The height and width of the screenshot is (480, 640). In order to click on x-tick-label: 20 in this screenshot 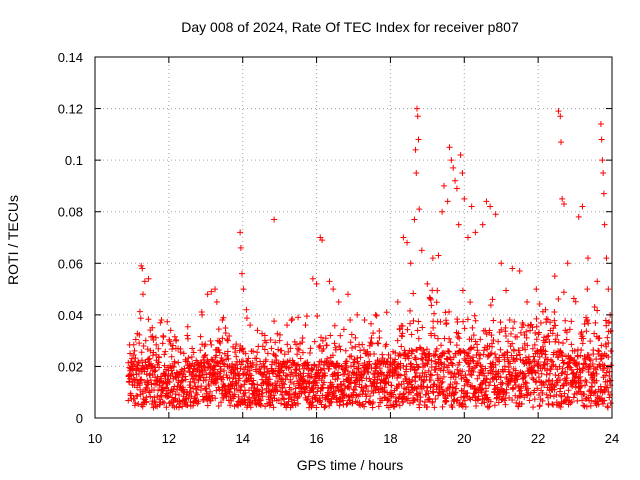, I will do `click(464, 438)`.